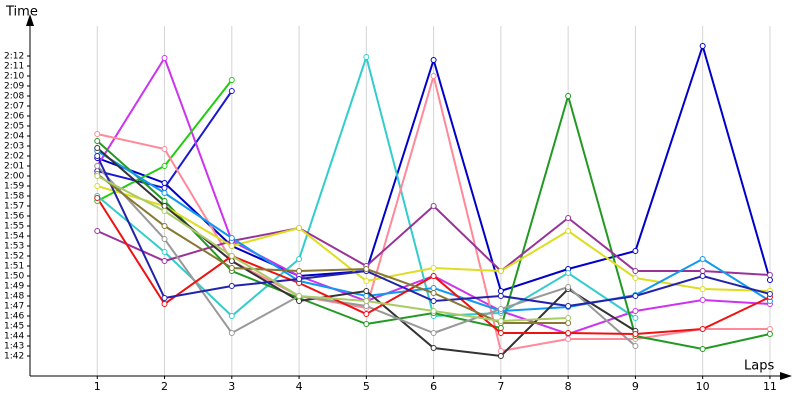  What do you see at coordinates (14, 227) in the screenshot?
I see `y-tick-label: 1:55` at bounding box center [14, 227].